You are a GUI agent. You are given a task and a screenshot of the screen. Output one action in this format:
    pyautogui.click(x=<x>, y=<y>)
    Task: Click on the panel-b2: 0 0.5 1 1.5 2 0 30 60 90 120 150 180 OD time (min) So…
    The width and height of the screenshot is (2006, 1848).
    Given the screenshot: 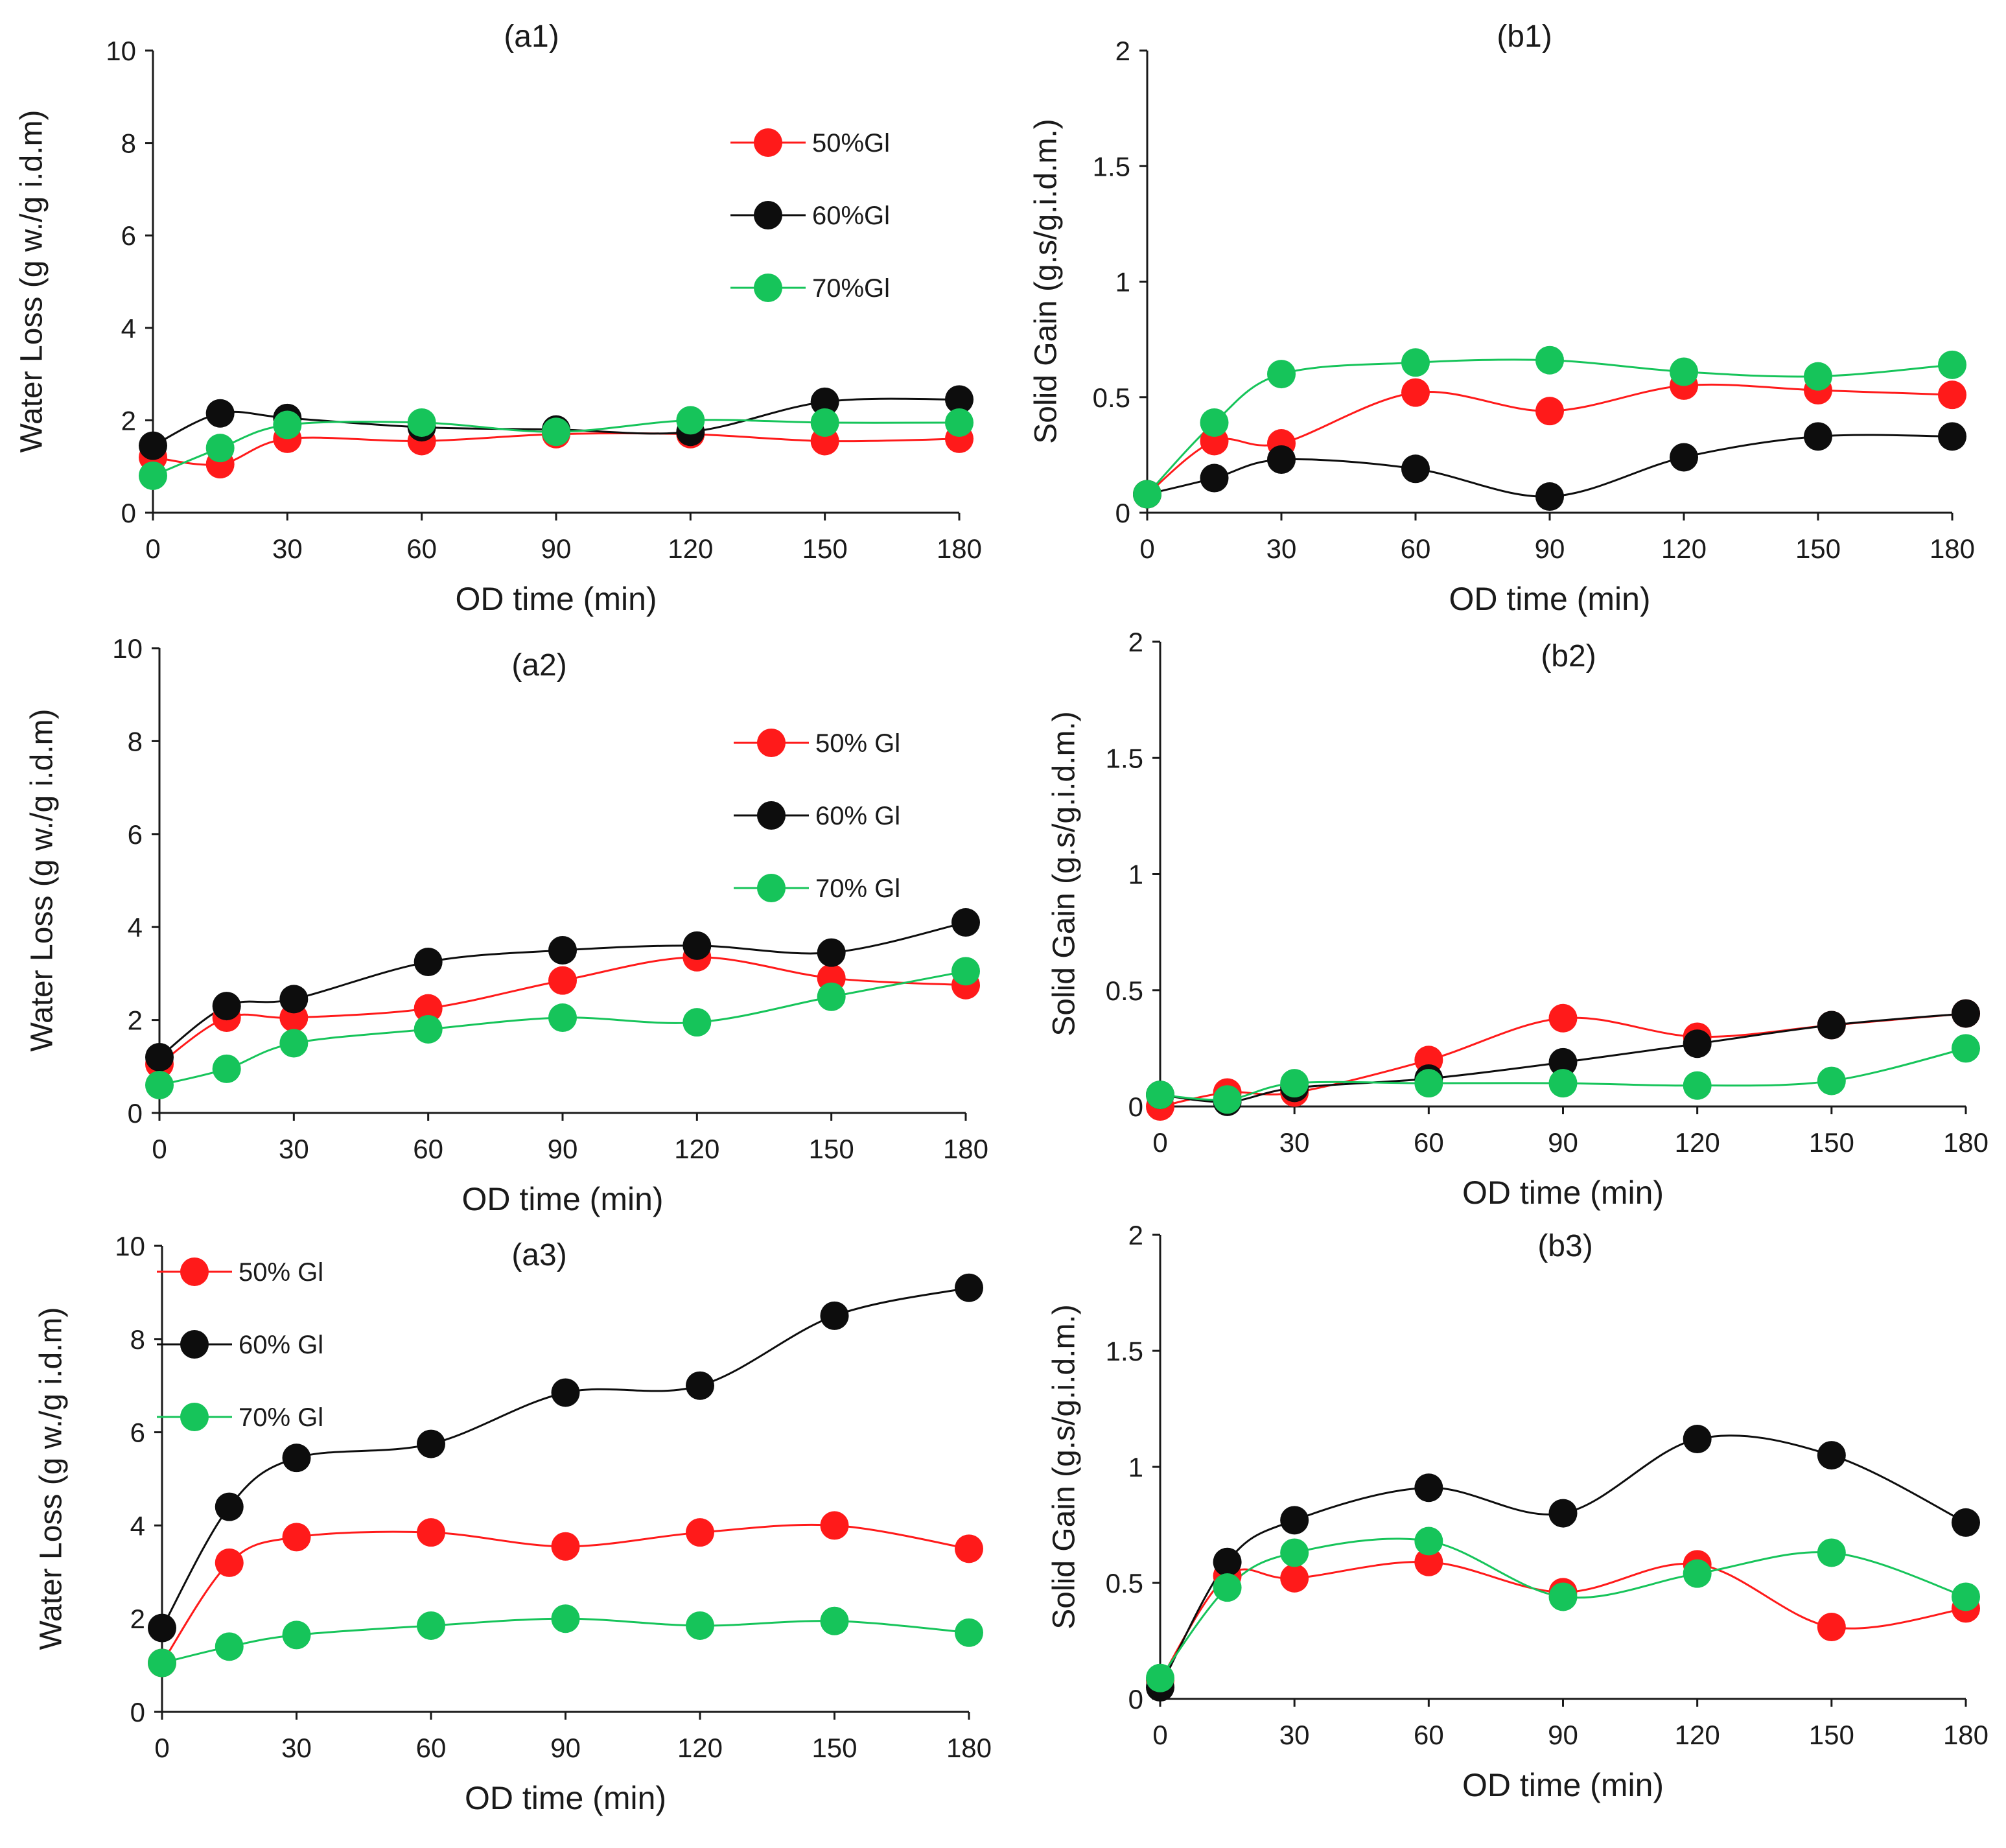 What is the action you would take?
    pyautogui.click(x=1518, y=919)
    